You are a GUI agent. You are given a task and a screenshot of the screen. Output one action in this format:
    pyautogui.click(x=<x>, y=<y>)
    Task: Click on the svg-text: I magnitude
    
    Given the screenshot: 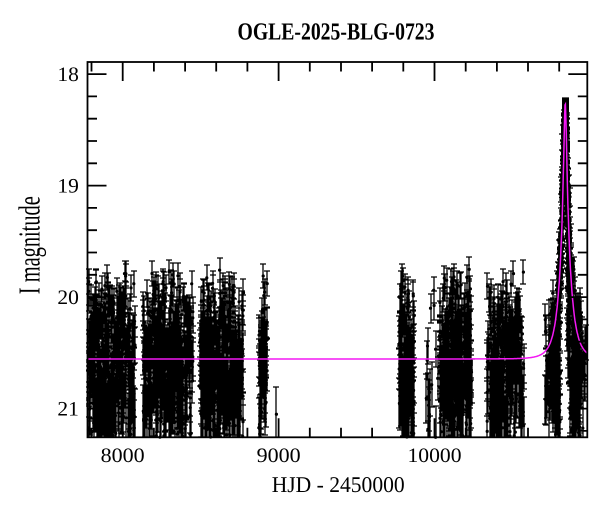 What is the action you would take?
    pyautogui.click(x=29, y=245)
    